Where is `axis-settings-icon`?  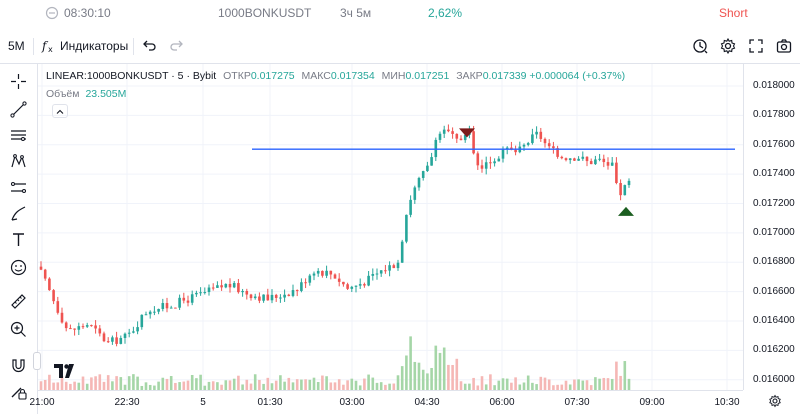 axis-settings-icon is located at coordinates (775, 401).